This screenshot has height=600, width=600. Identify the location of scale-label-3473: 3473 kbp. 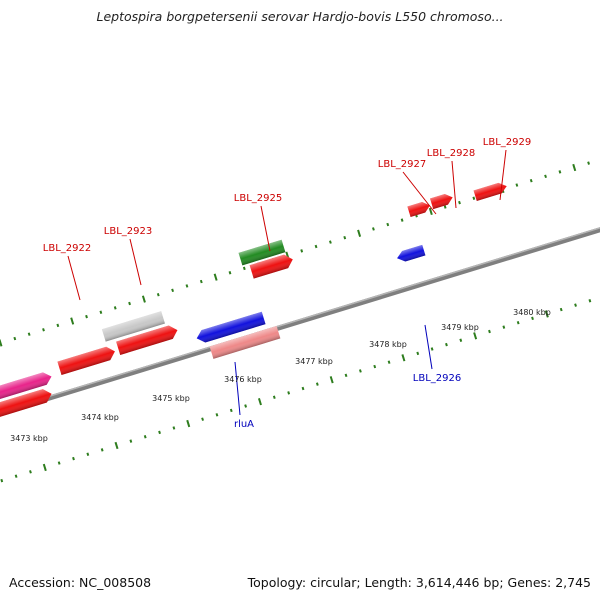
(29, 438).